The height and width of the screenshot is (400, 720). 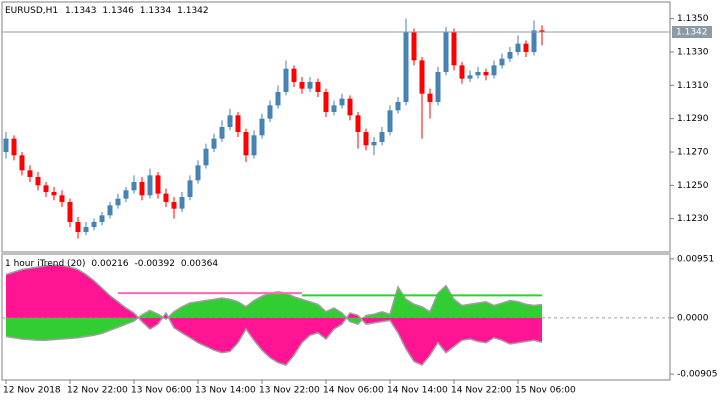 I want to click on x-tick-label: 13 Nov 22:00, so click(x=289, y=391).